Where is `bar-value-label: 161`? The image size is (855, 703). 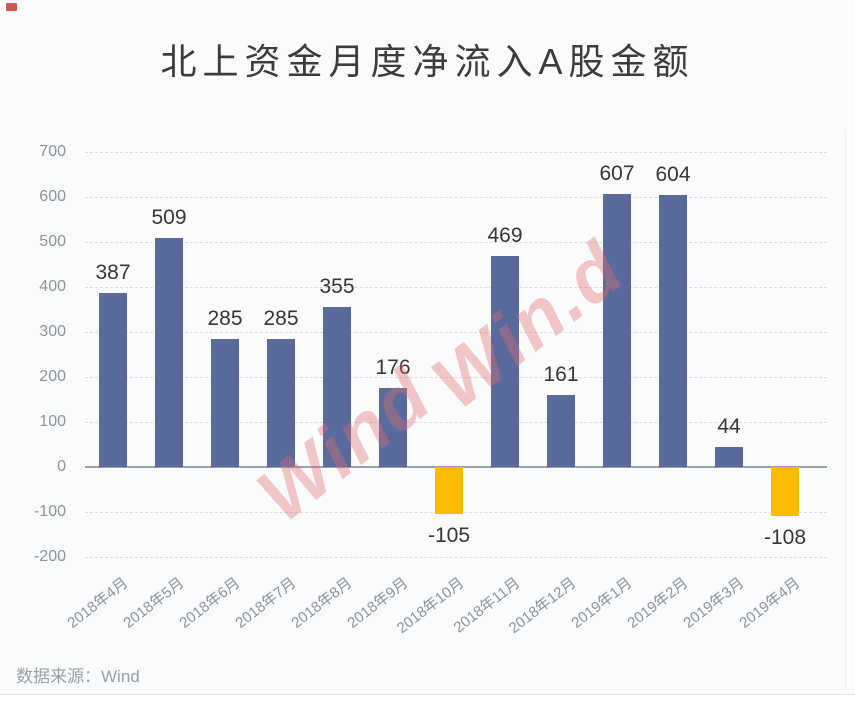 bar-value-label: 161 is located at coordinates (561, 374).